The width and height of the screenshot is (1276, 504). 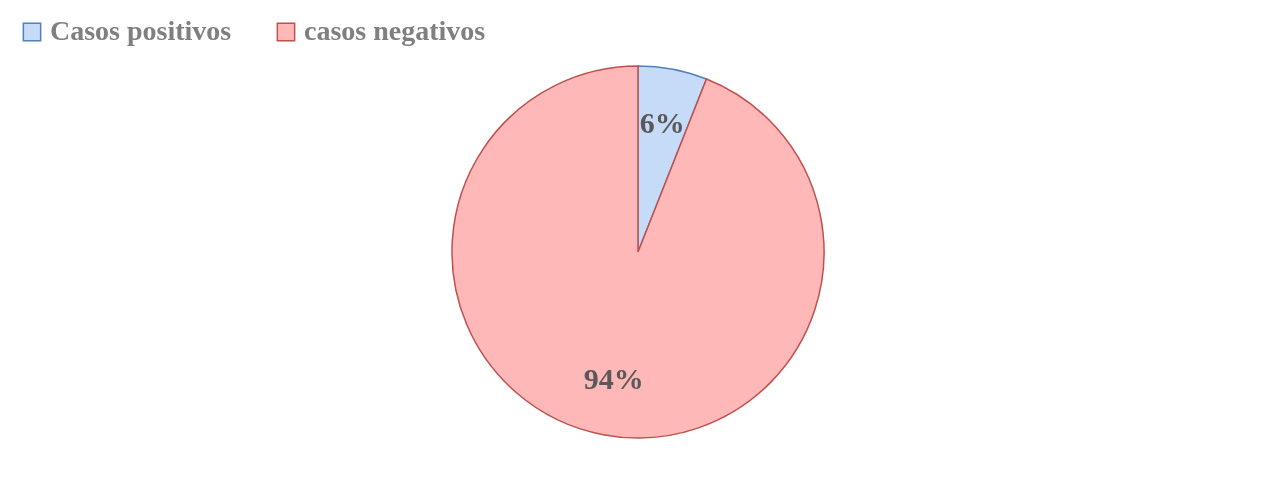 I want to click on legend-label: casos negativos, so click(x=395, y=30).